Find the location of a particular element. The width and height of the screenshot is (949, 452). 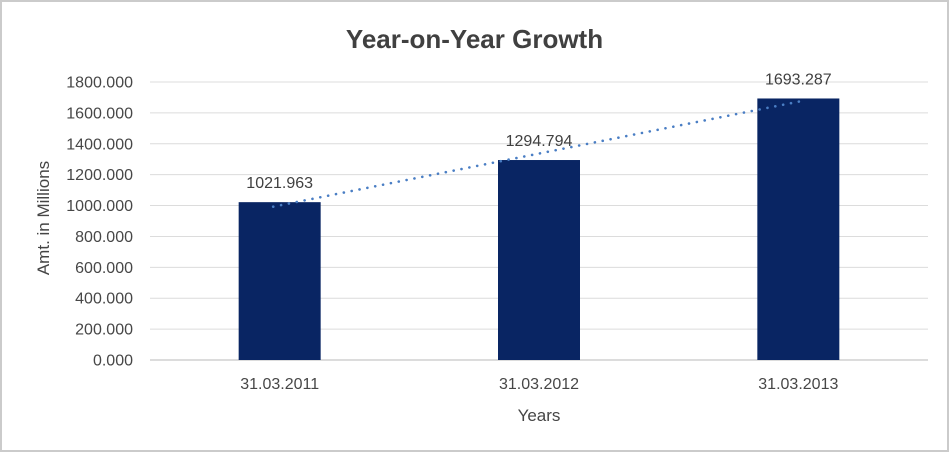

y-tick-label: 800.000 is located at coordinates (104, 237).